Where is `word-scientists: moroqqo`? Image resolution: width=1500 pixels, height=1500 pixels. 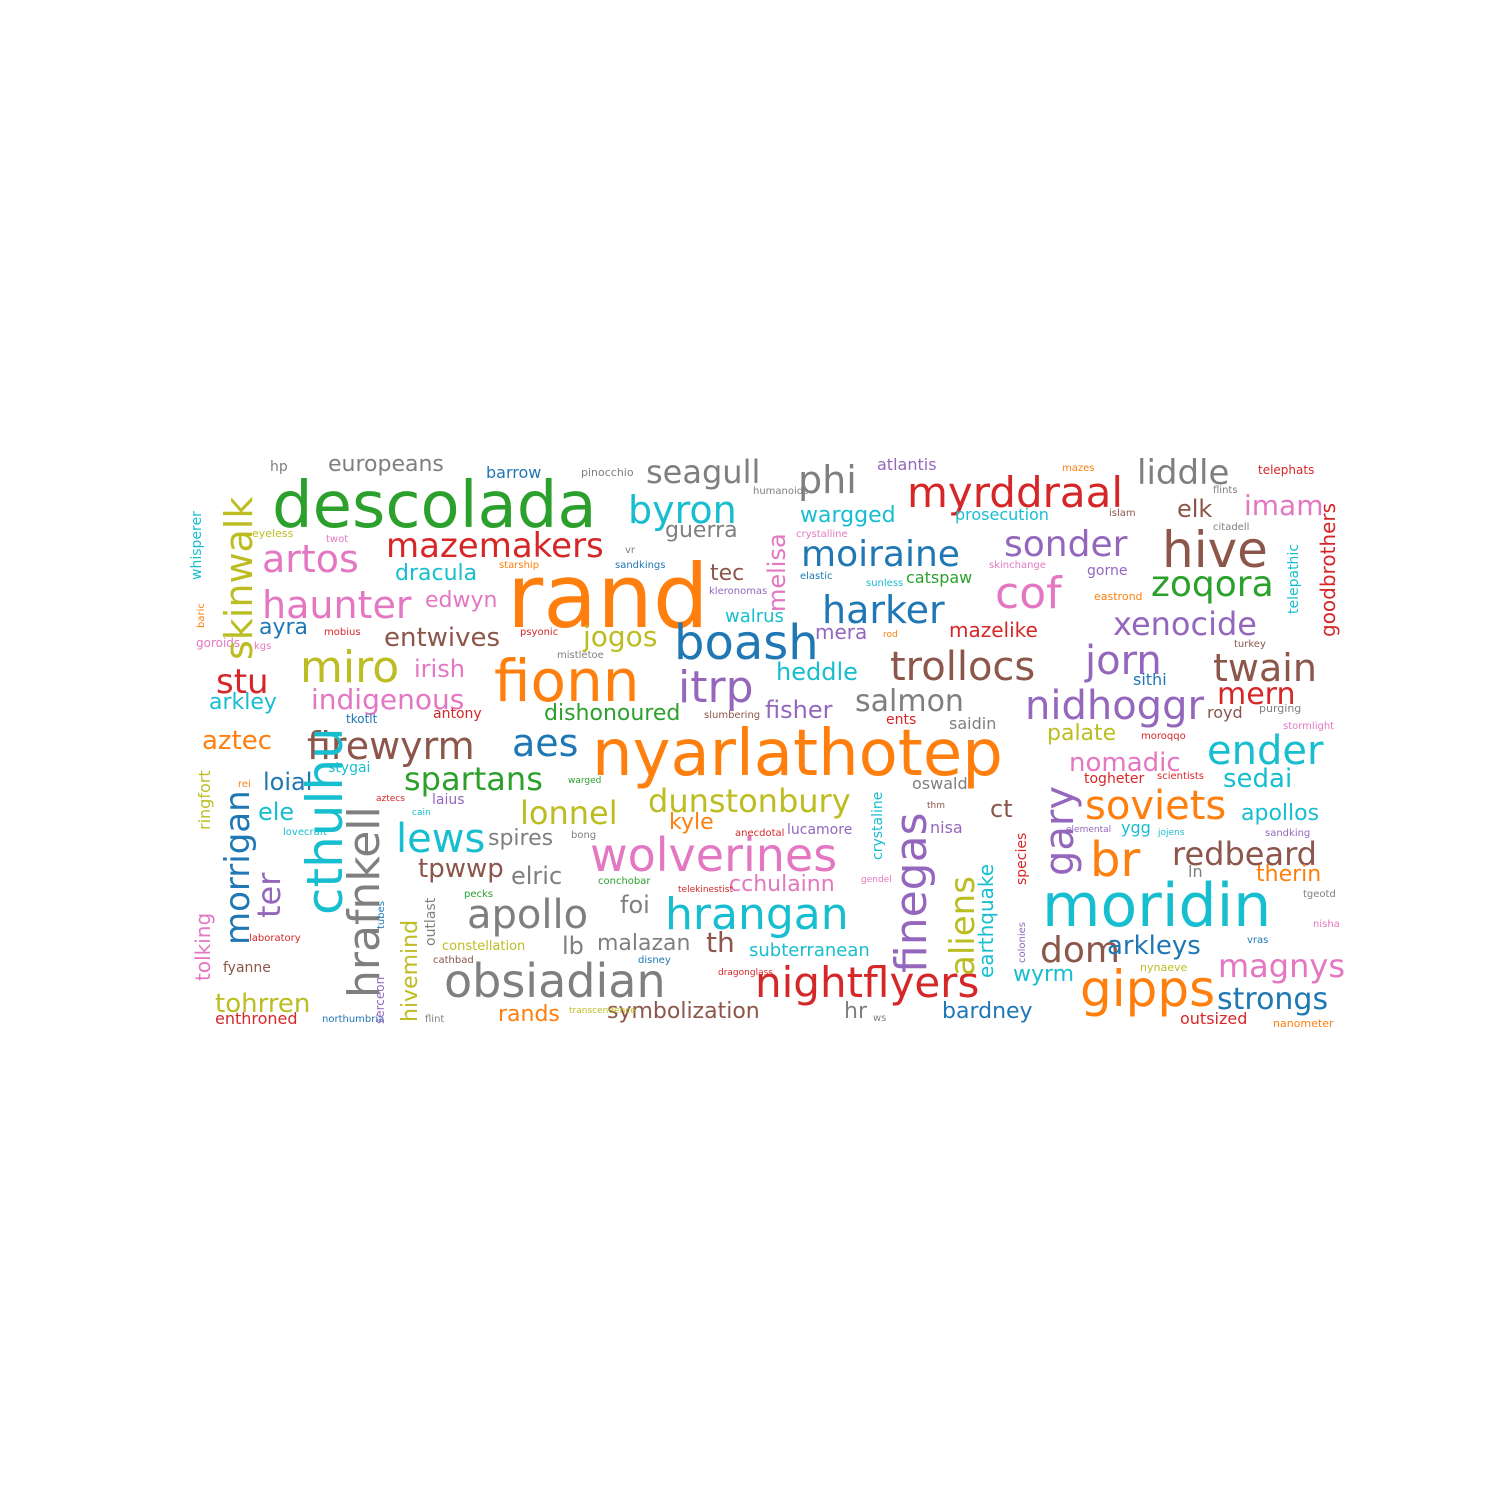 word-scientists: moroqqo is located at coordinates (1163, 736).